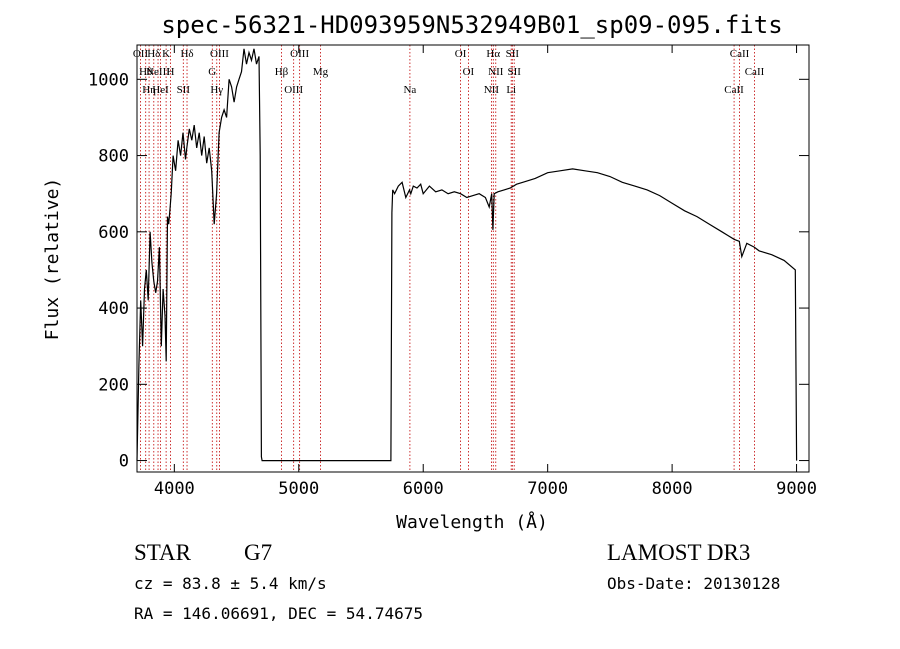  I want to click on y-axis-label: Flux (relative), so click(52, 259).